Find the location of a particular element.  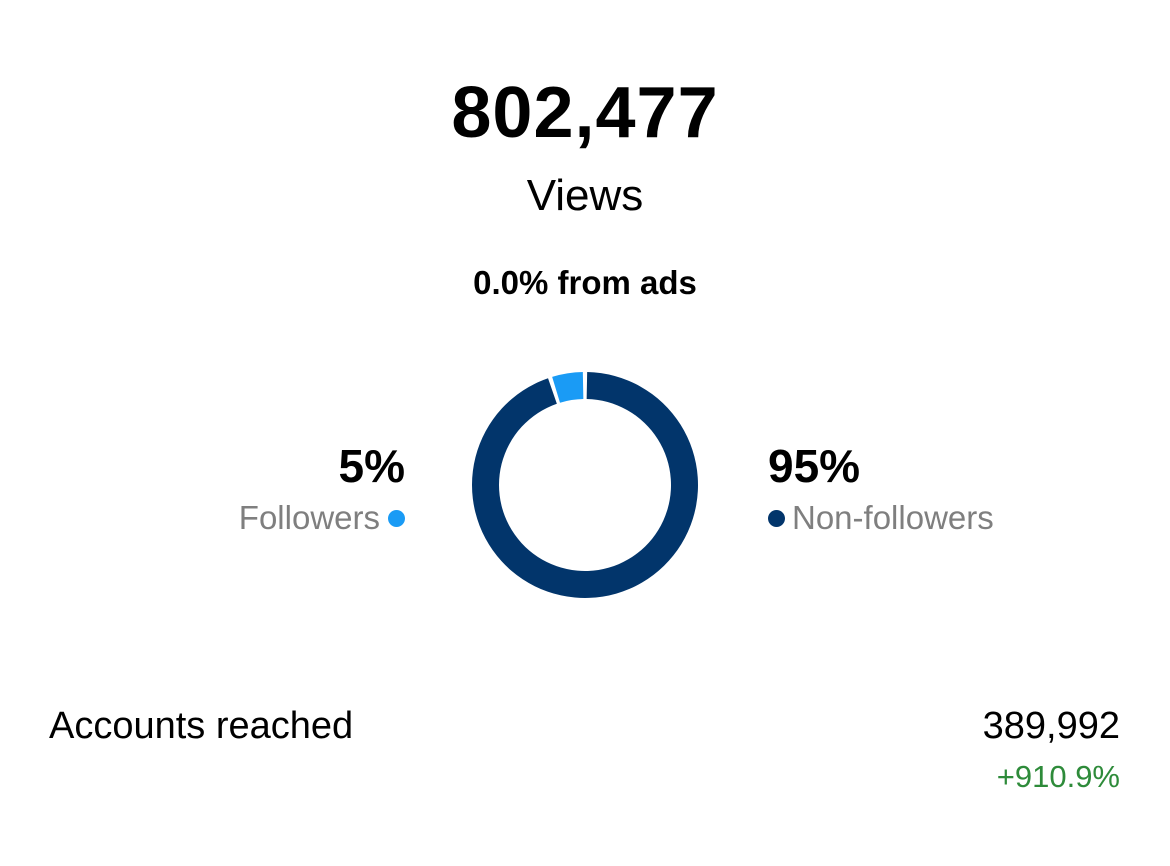

donut-slice-followers is located at coordinates (568, 387).